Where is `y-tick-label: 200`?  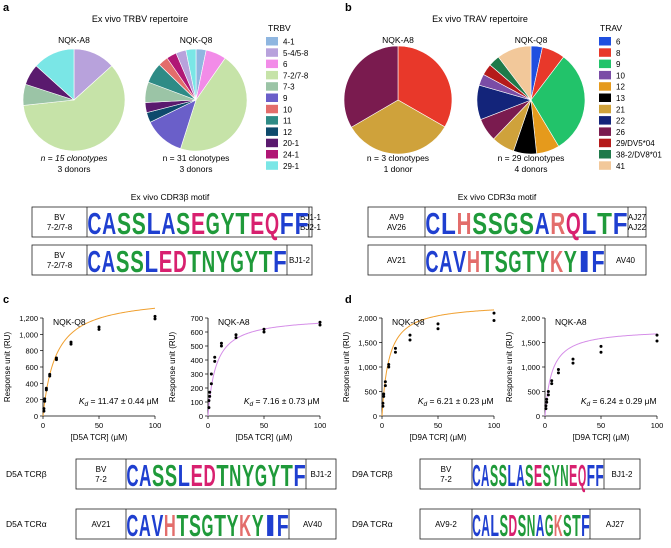 y-tick-label: 200 is located at coordinates (31, 400).